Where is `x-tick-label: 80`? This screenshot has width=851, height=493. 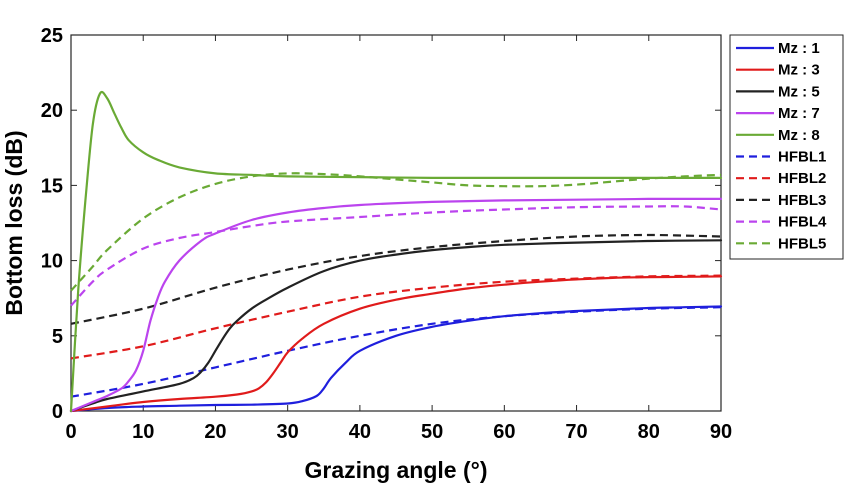 x-tick-label: 80 is located at coordinates (649, 432).